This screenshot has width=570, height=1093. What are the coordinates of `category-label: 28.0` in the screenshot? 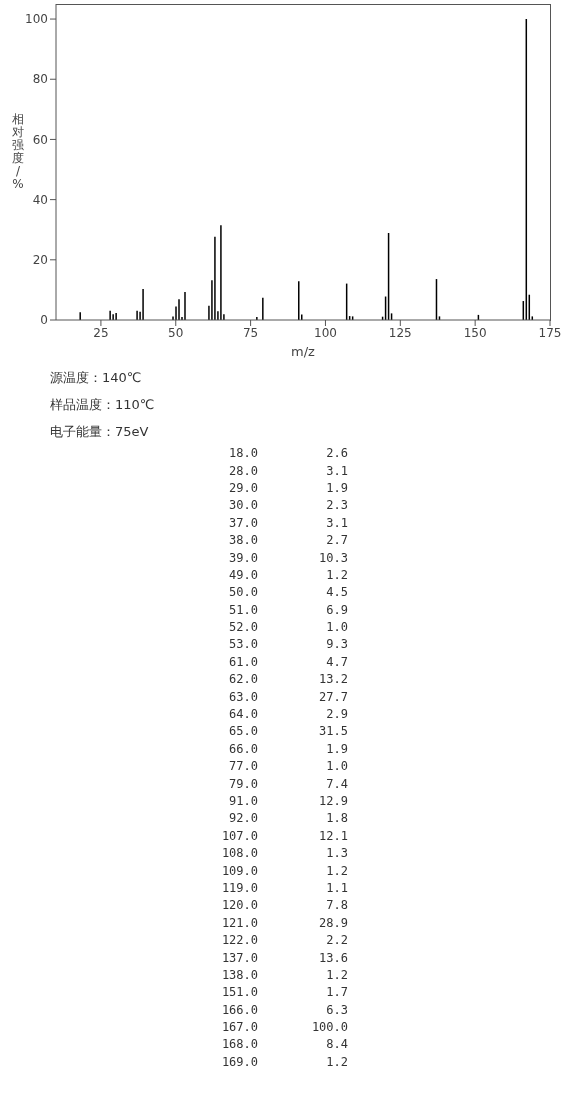 It's located at (243, 471).